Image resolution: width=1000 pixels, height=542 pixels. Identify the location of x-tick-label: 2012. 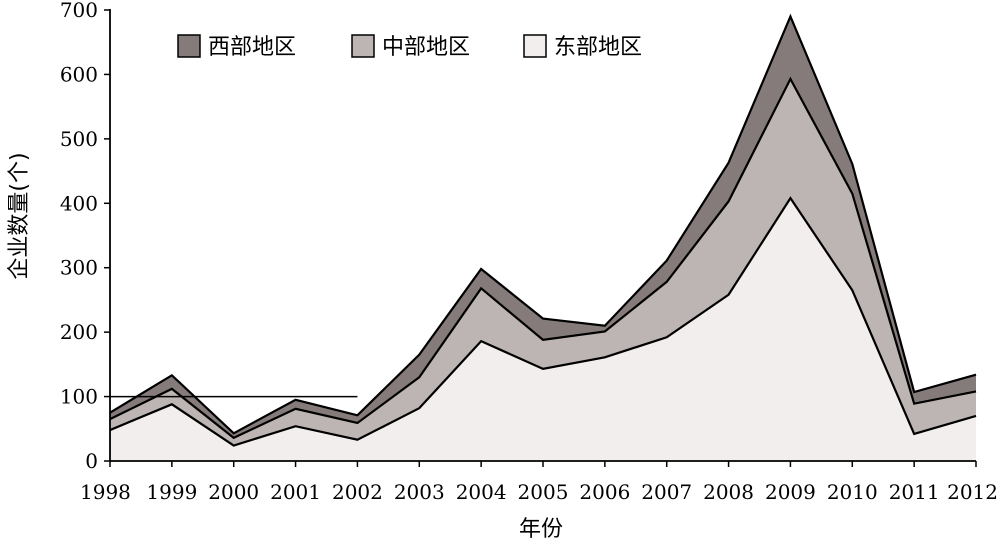
(972, 492).